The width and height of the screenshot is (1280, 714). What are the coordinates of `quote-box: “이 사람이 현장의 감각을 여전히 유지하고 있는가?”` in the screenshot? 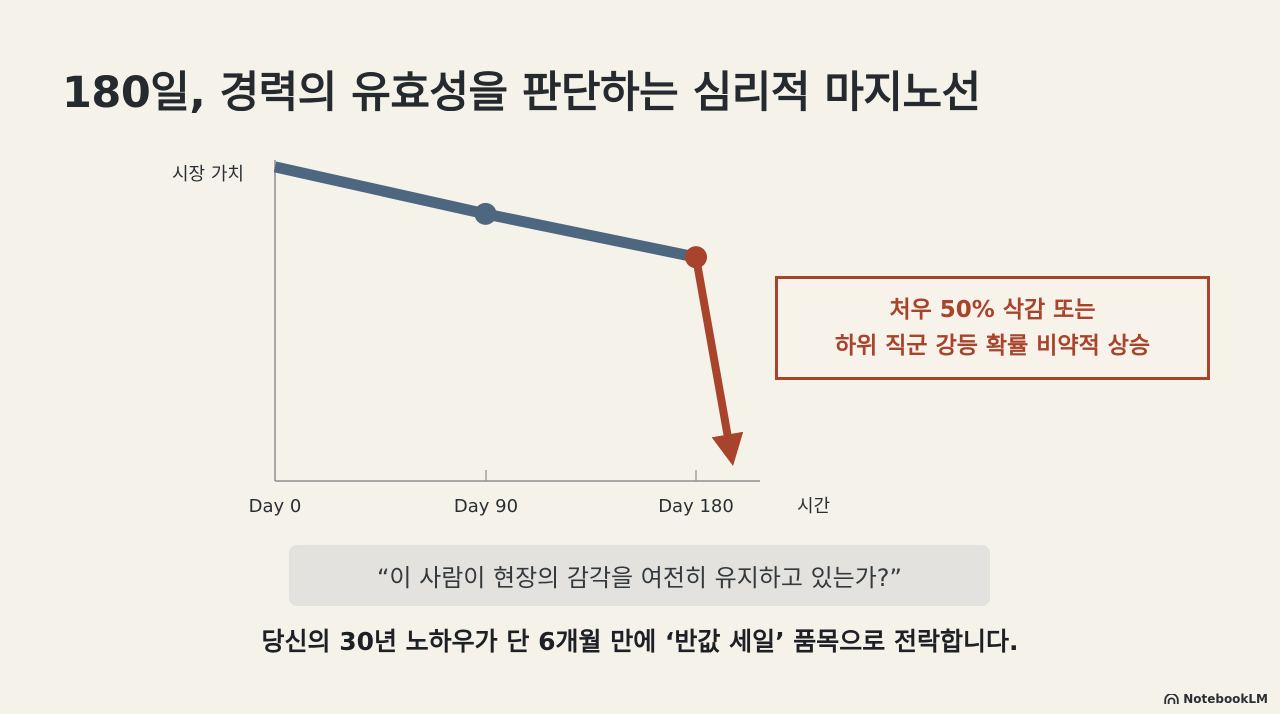 It's located at (639, 575).